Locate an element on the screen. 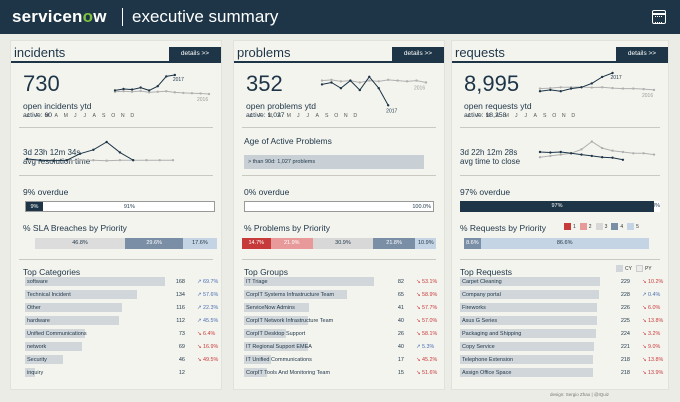  priority-segment: 30.9% is located at coordinates (343, 243).